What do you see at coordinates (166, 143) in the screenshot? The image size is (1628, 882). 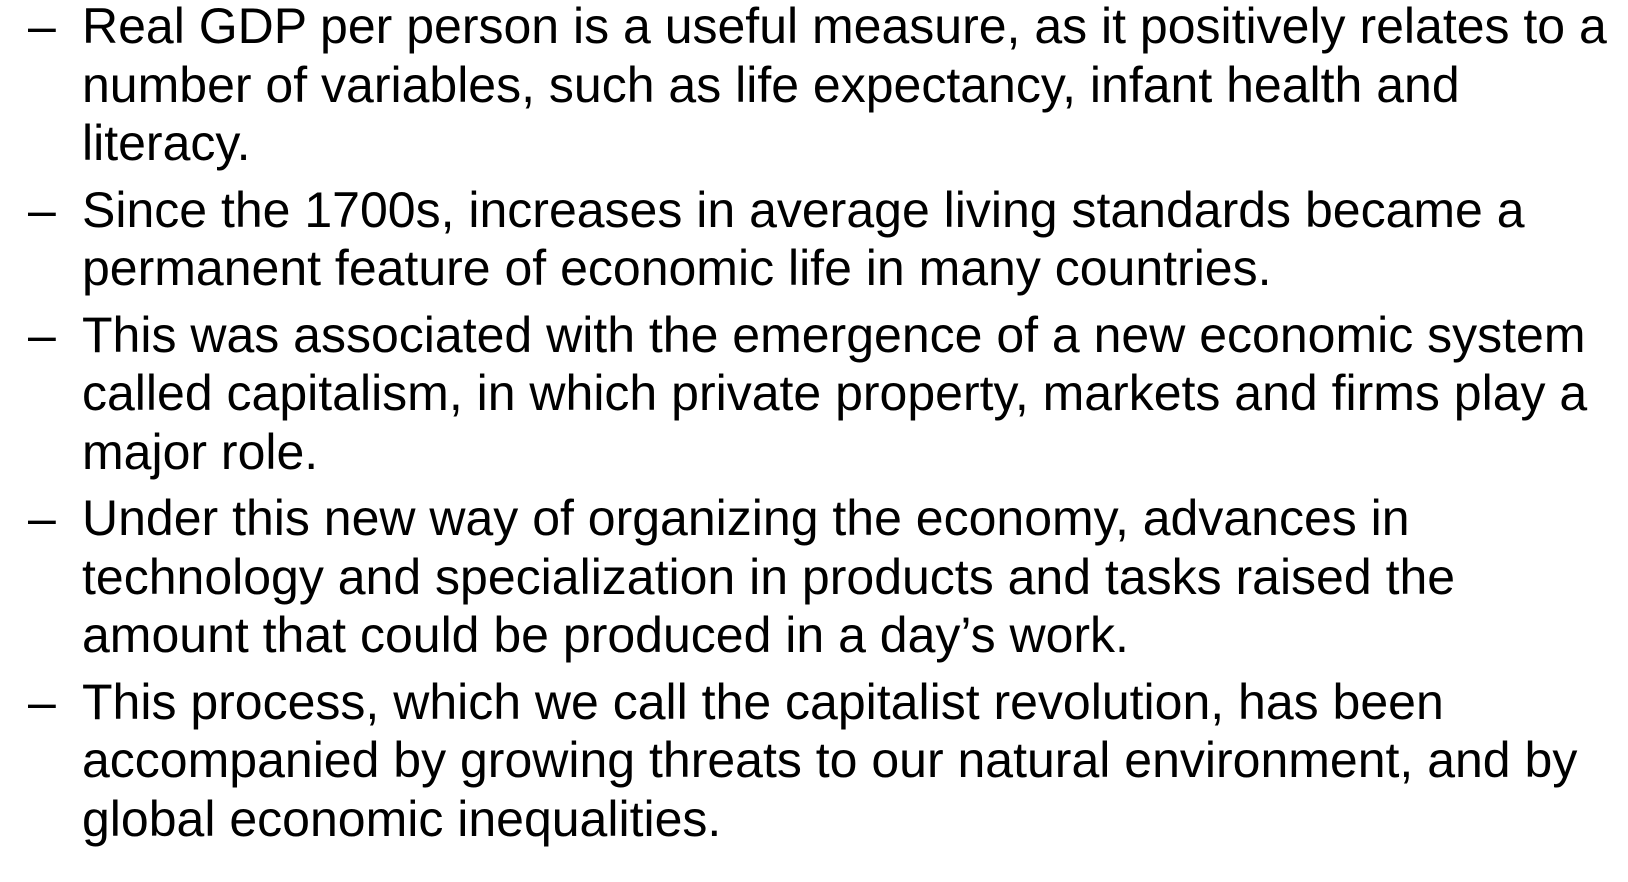 I see `bullet-line: literacy.` at bounding box center [166, 143].